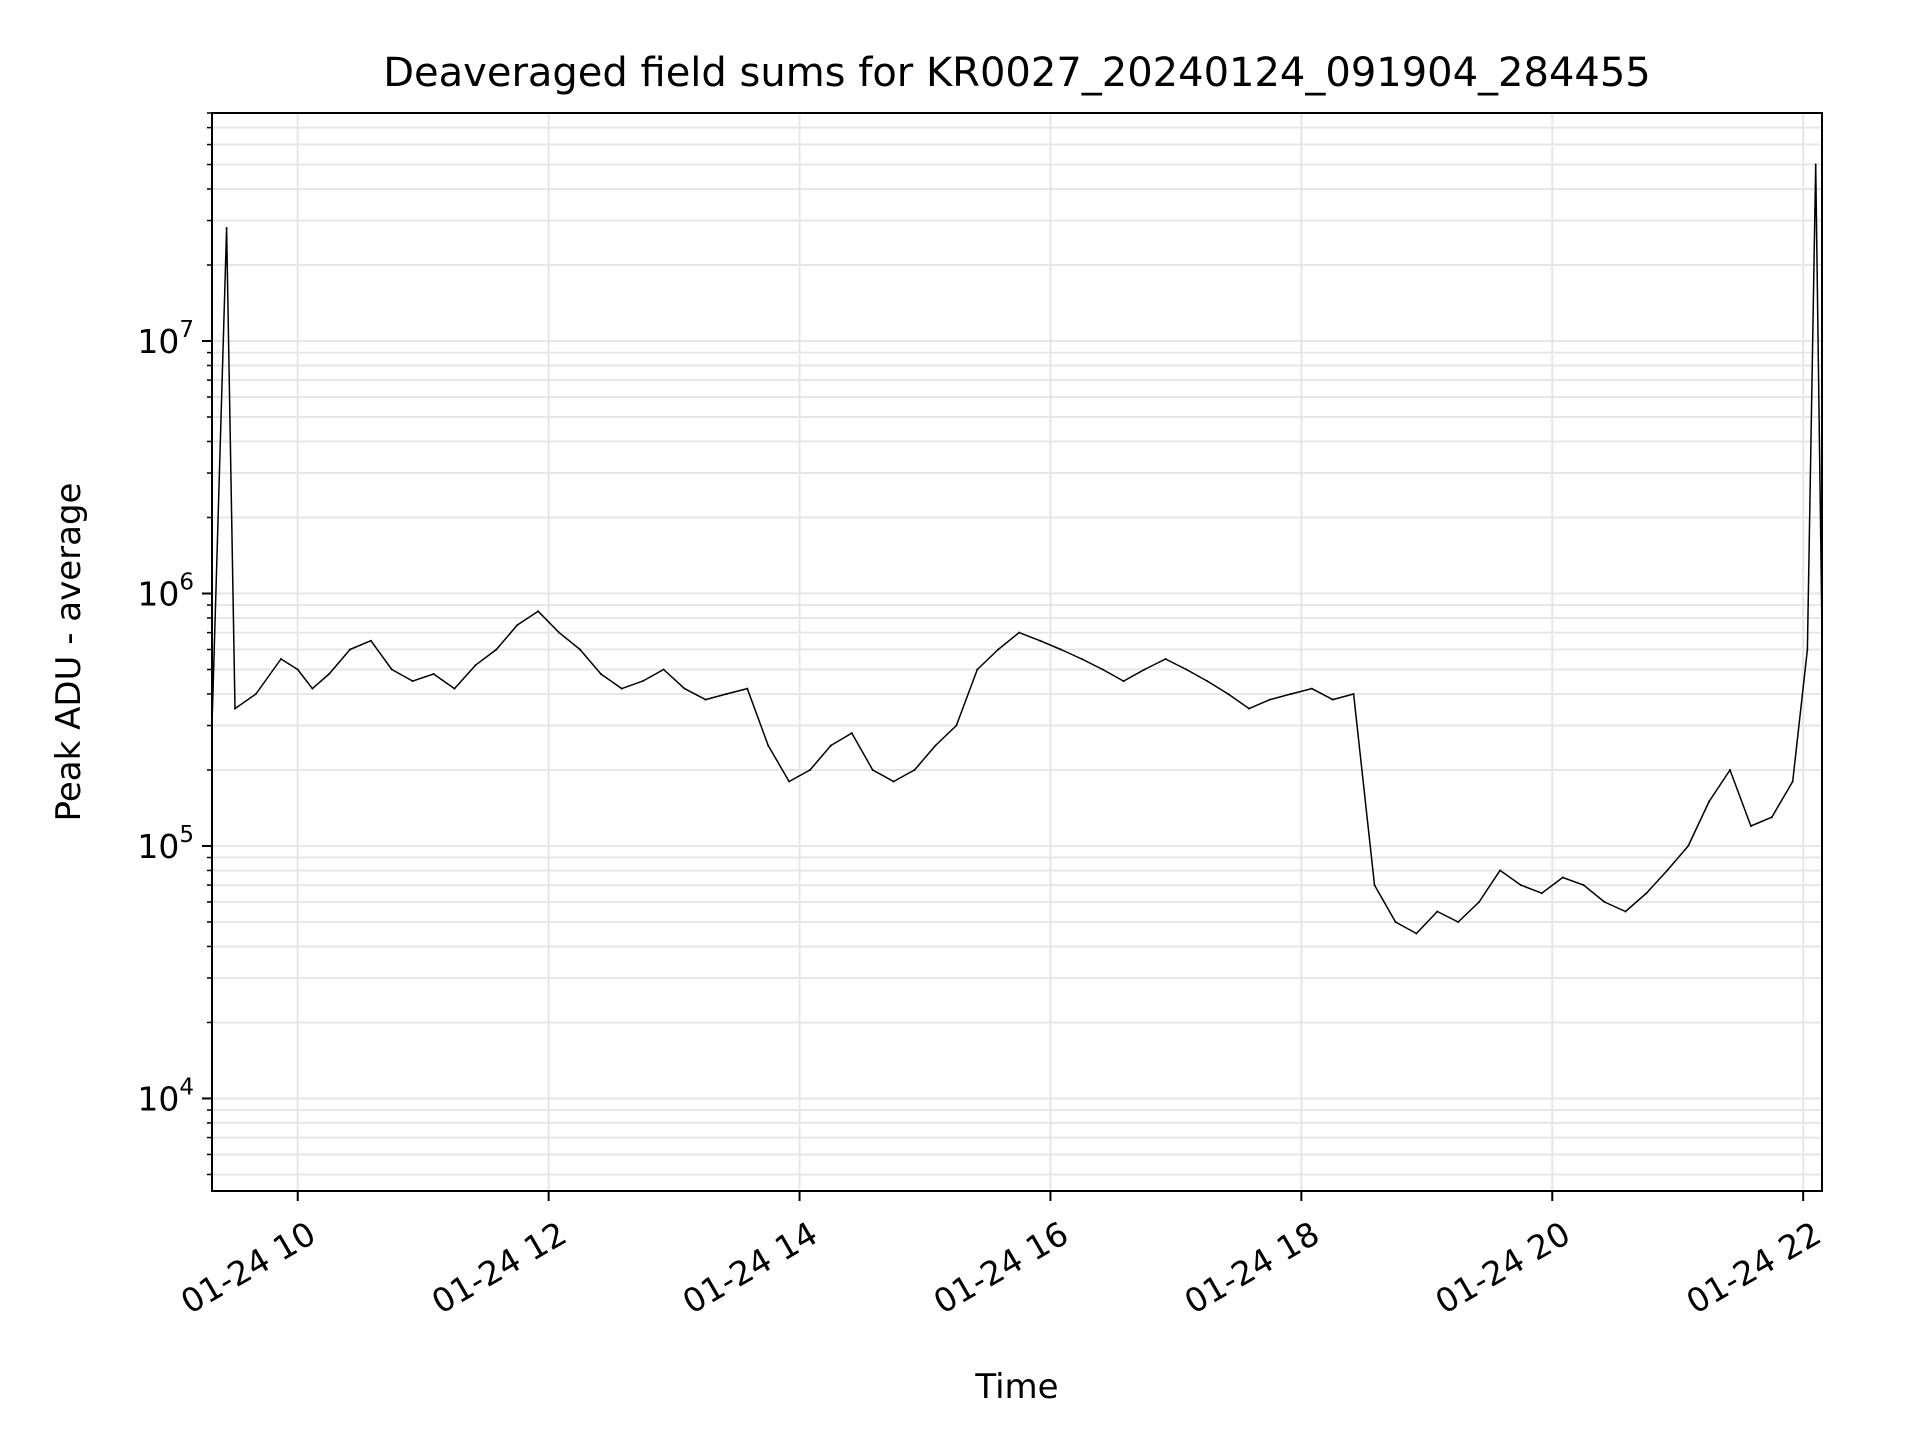 This screenshot has height=1440, width=1920. Describe the element at coordinates (186, 330) in the screenshot. I see `y-tick-exponent: 7` at that location.